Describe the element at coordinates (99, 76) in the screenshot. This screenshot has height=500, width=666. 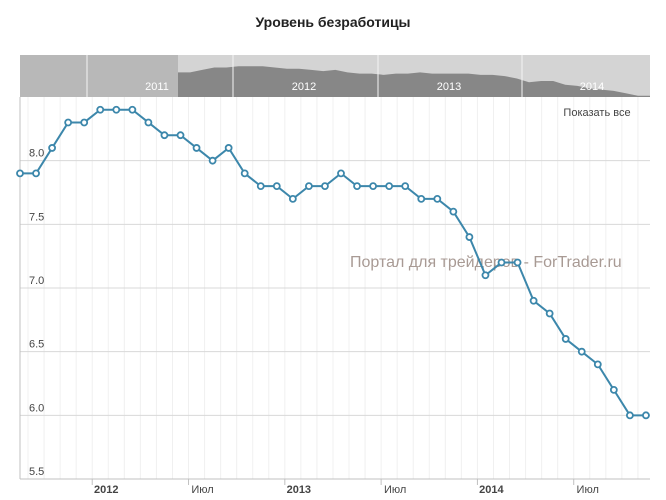
I see `navigator-mask-left` at that location.